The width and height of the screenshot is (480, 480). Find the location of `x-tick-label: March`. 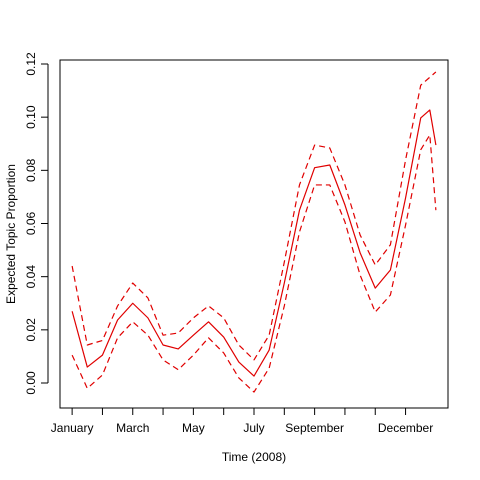

x-tick-label: March is located at coordinates (132, 428).